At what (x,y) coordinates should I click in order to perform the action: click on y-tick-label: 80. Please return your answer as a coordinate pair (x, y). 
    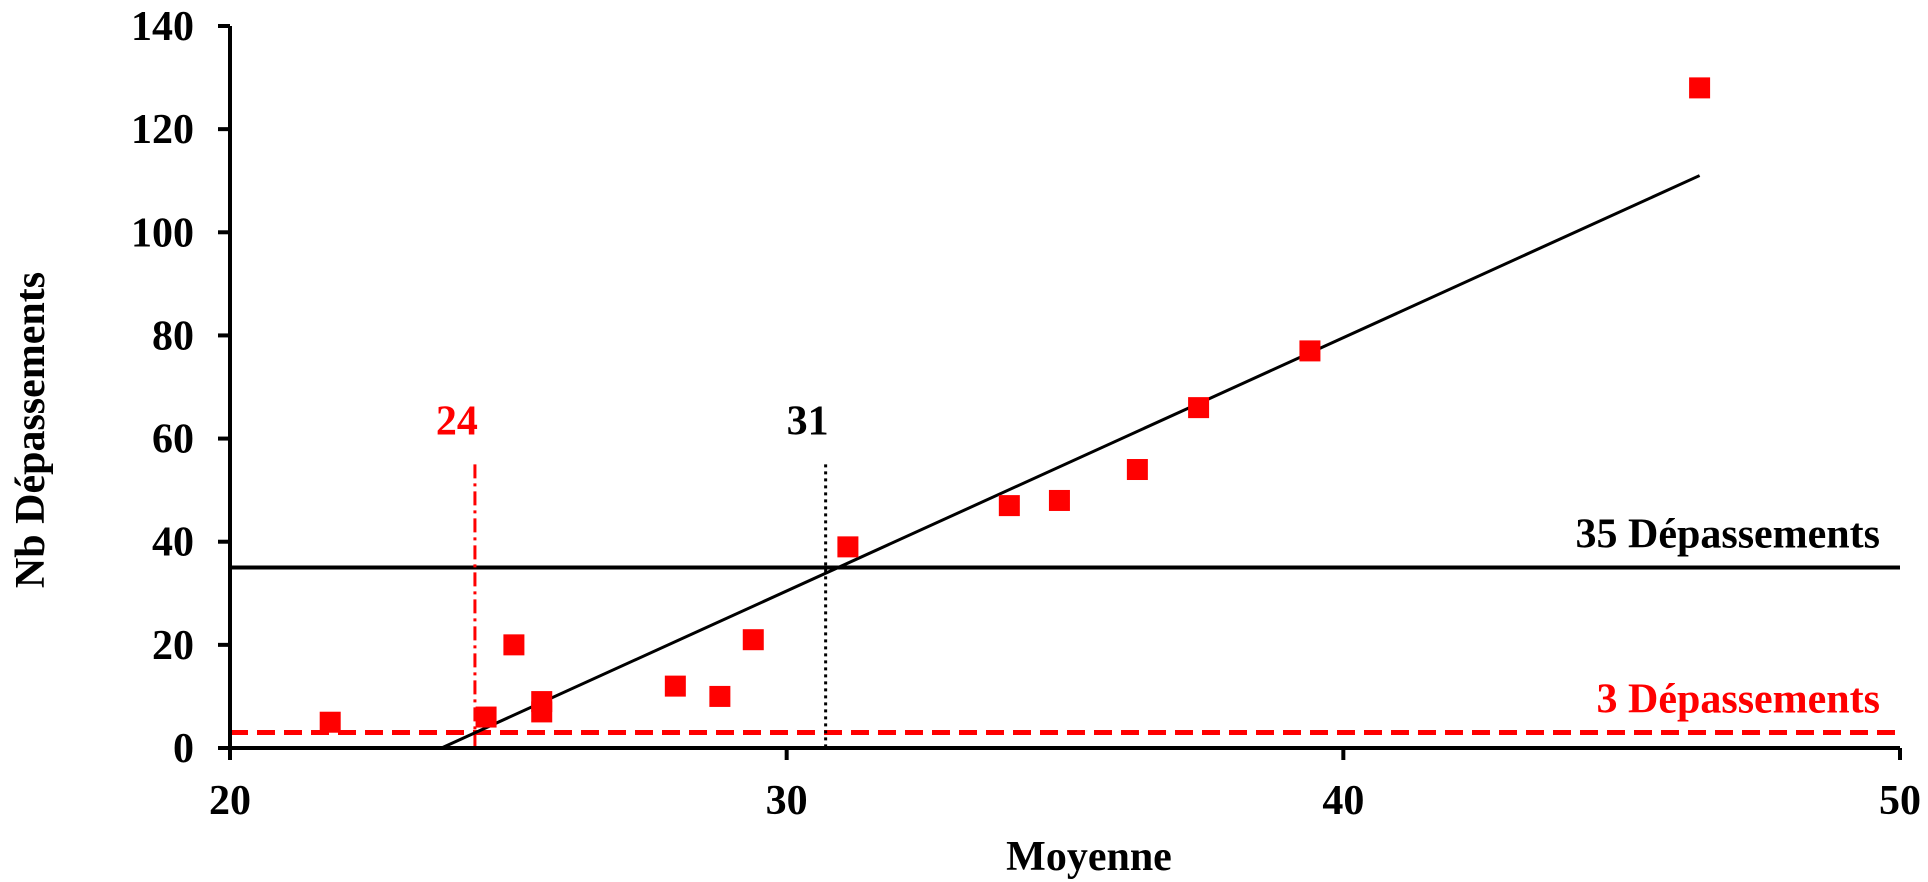
    Looking at the image, I should click on (173, 336).